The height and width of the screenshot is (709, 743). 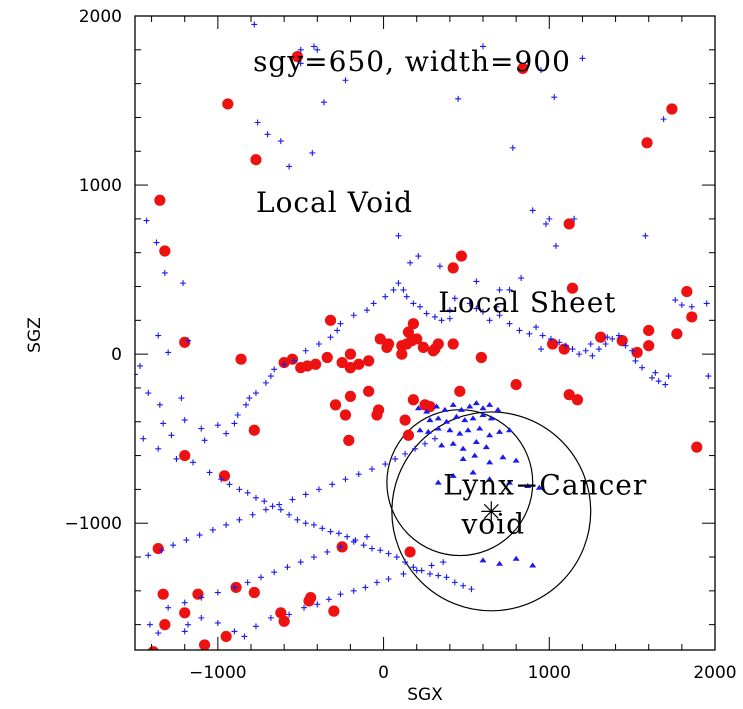 I want to click on y-tick-label: 1000, so click(x=100, y=186).